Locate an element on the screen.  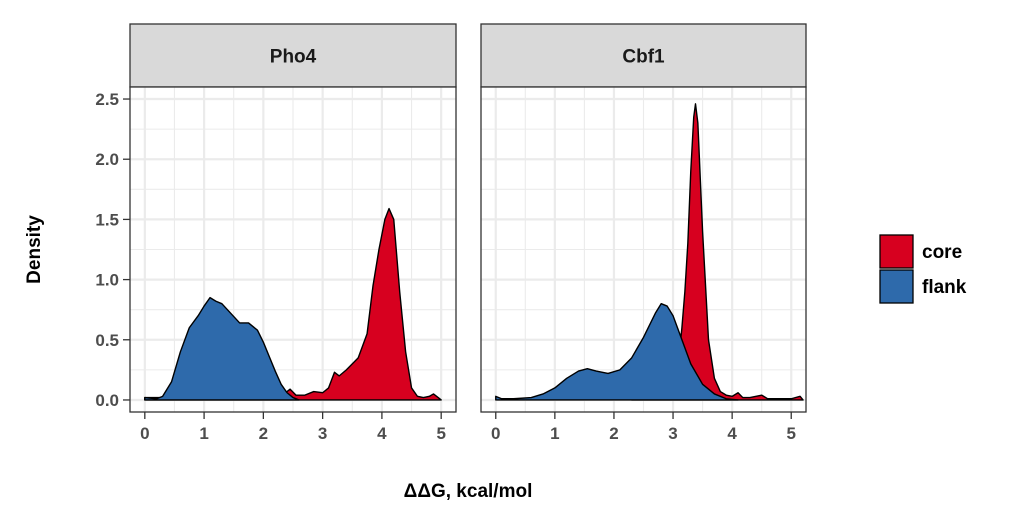
density-areas is located at coordinates (293, 304).